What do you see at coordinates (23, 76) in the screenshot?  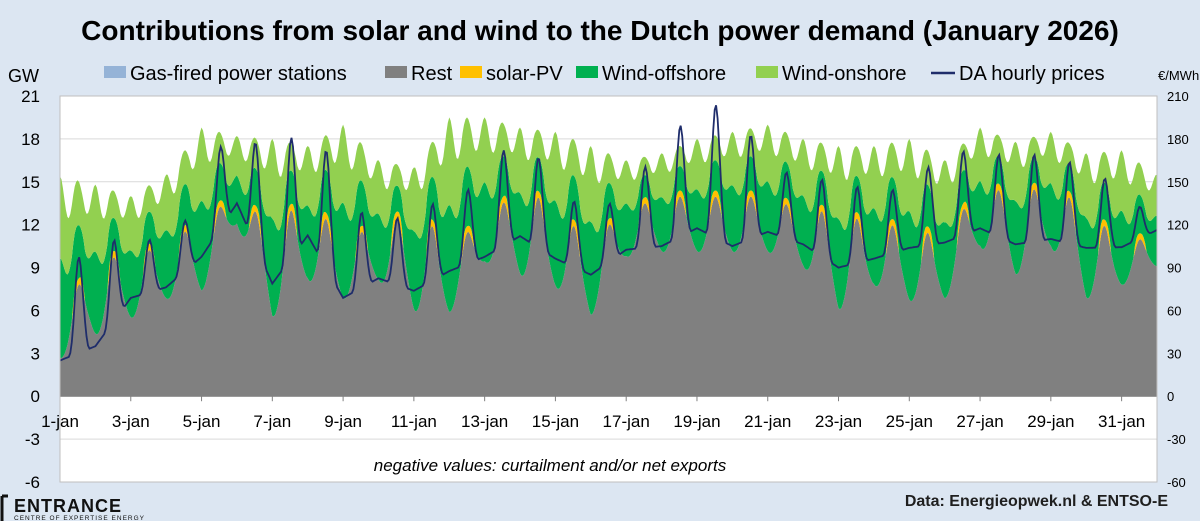 I see `y-axis-unit-left: GW` at bounding box center [23, 76].